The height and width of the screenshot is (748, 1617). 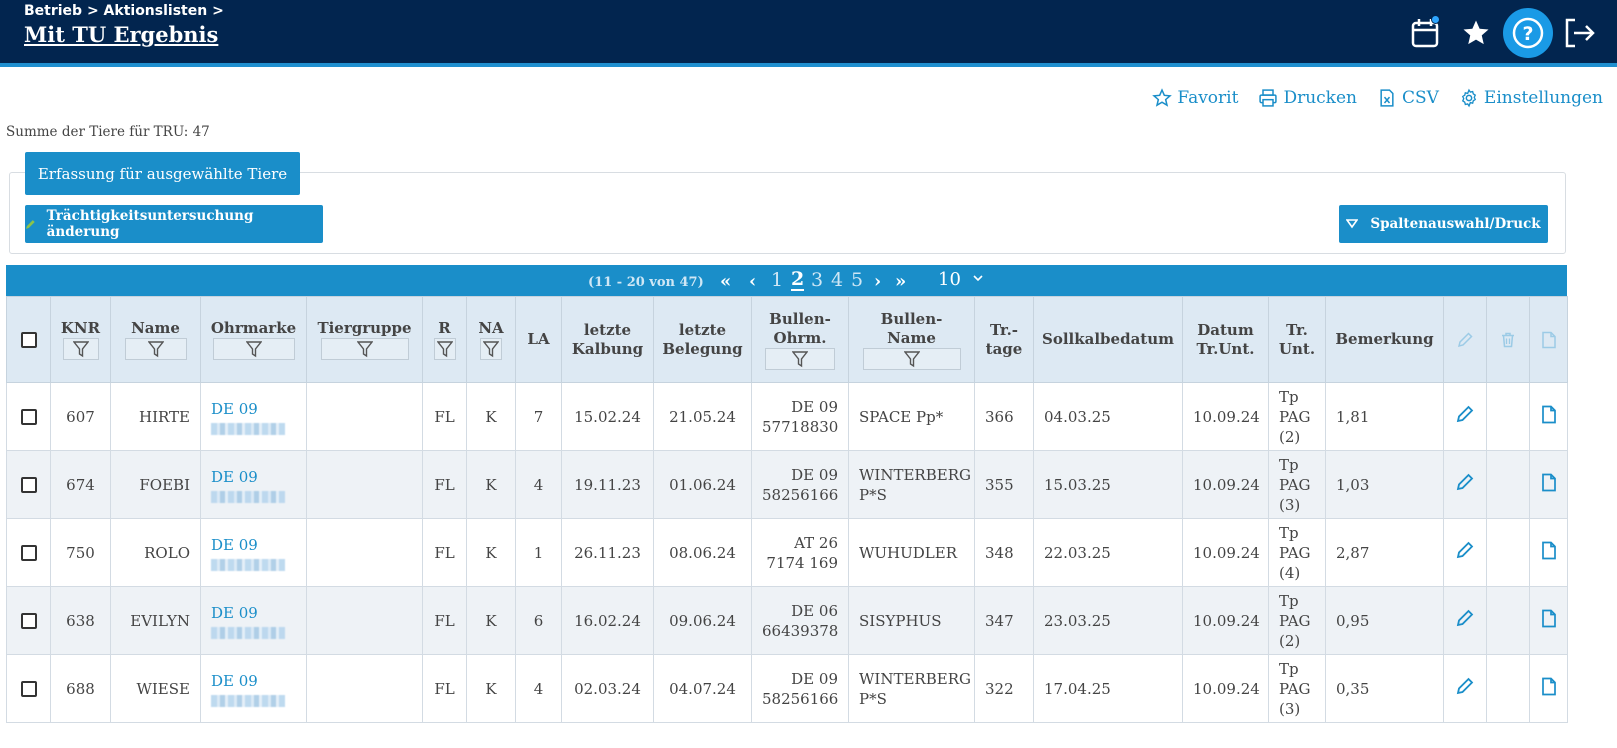 I want to click on header-r: R, so click(x=444, y=339).